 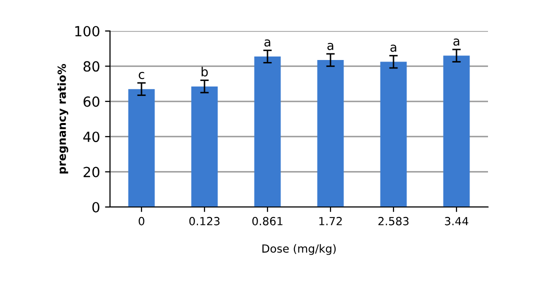 What do you see at coordinates (141, 76) in the screenshot?
I see `annotation: c` at bounding box center [141, 76].